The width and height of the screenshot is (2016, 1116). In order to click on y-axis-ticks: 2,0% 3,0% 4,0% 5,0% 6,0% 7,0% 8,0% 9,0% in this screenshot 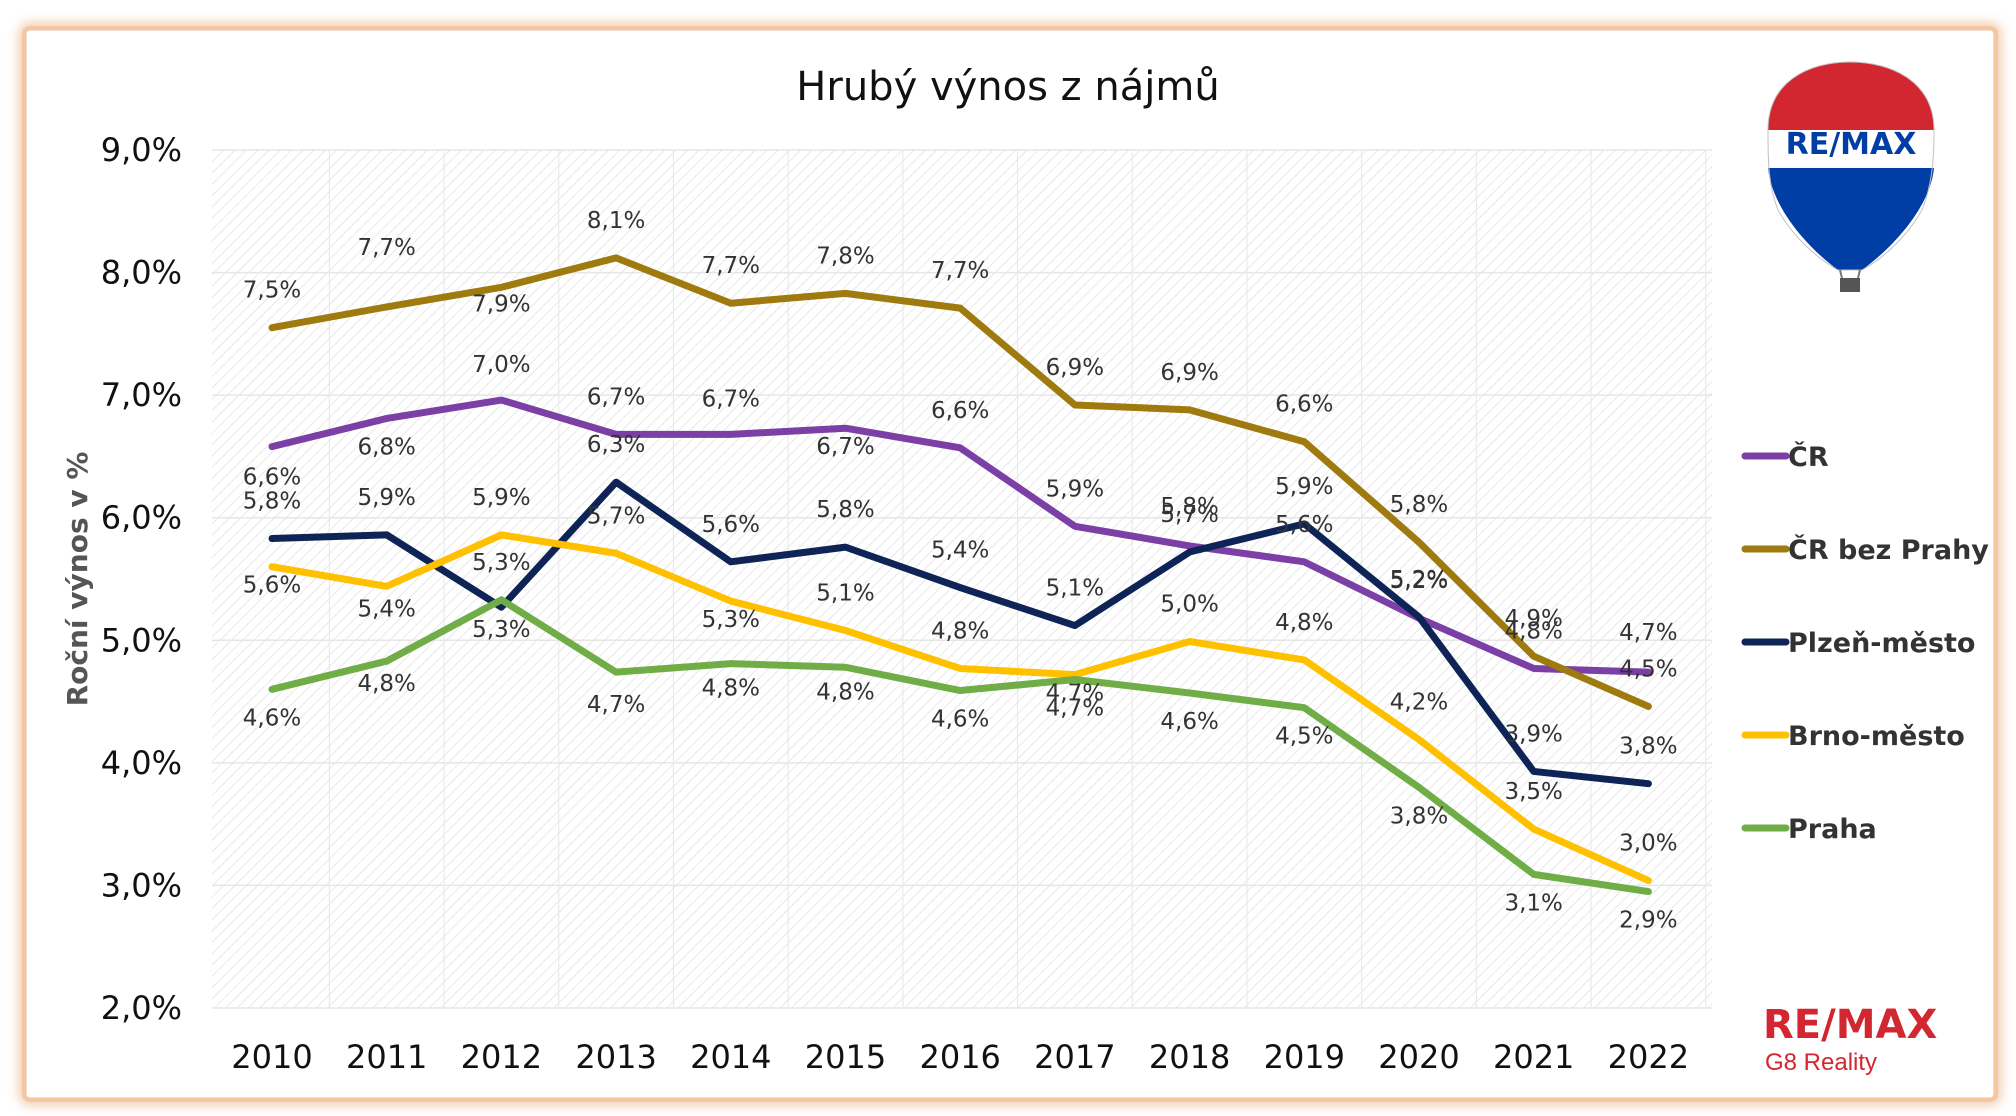, I will do `click(141, 579)`.